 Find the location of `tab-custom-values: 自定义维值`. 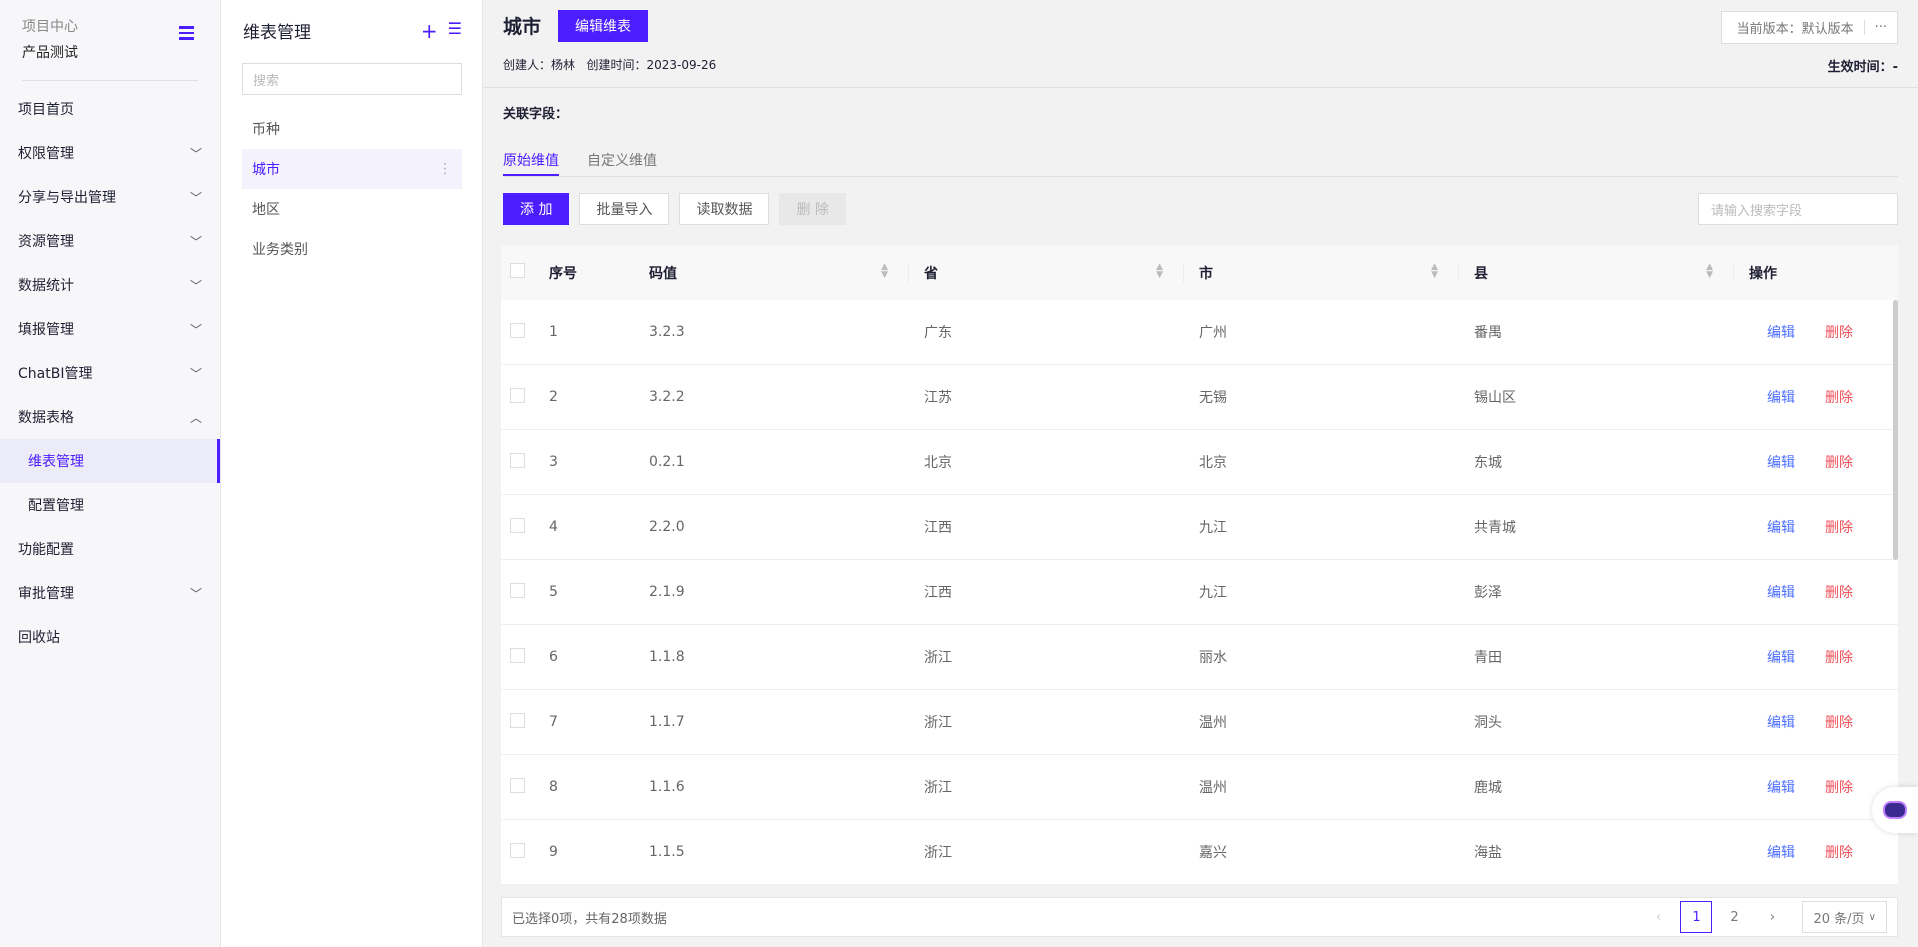

tab-custom-values: 自定义维值 is located at coordinates (622, 161).